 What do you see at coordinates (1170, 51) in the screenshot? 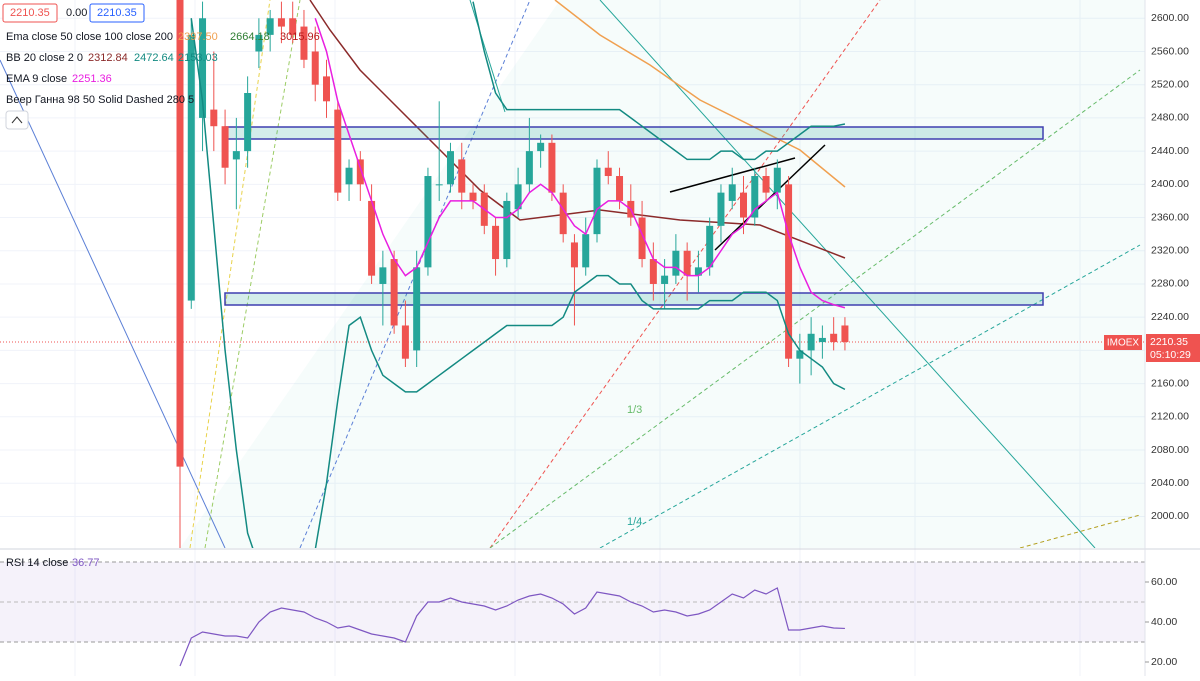
I see `y-tick-label: 2560.00` at bounding box center [1170, 51].